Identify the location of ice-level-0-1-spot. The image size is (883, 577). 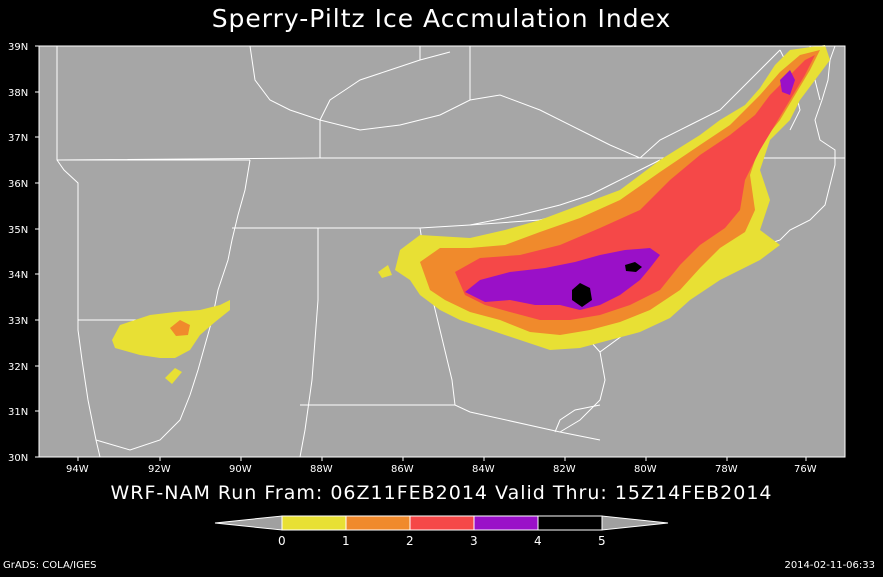
(173, 376).